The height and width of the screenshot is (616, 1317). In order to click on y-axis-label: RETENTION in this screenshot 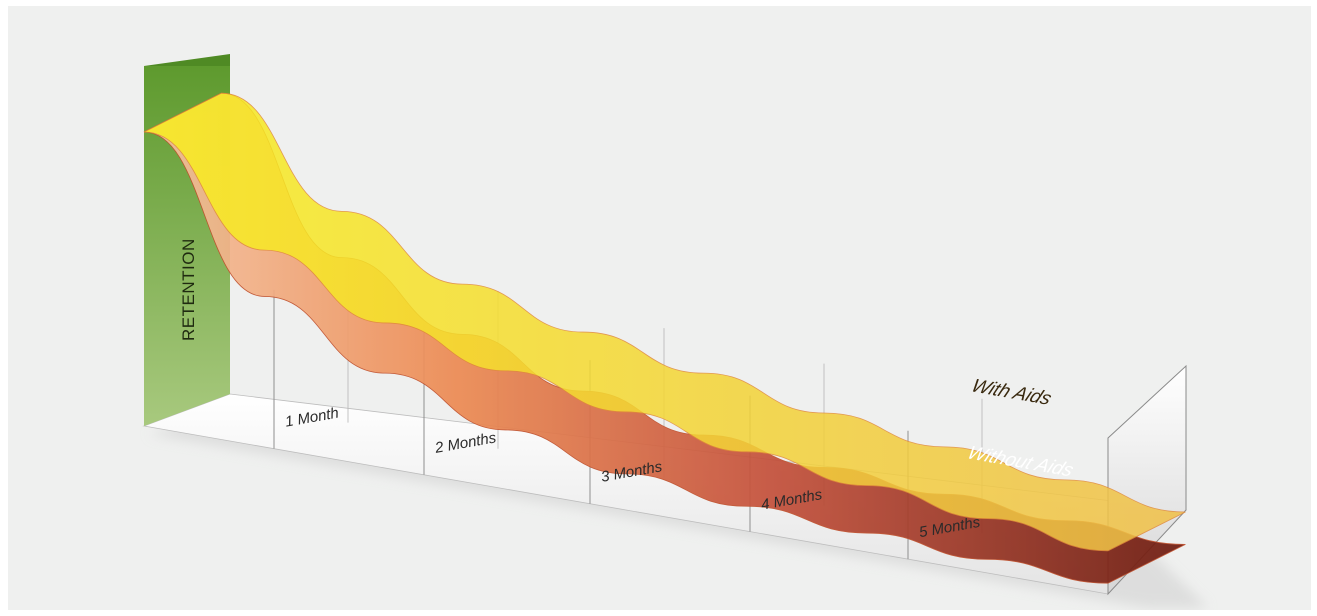, I will do `click(188, 289)`.